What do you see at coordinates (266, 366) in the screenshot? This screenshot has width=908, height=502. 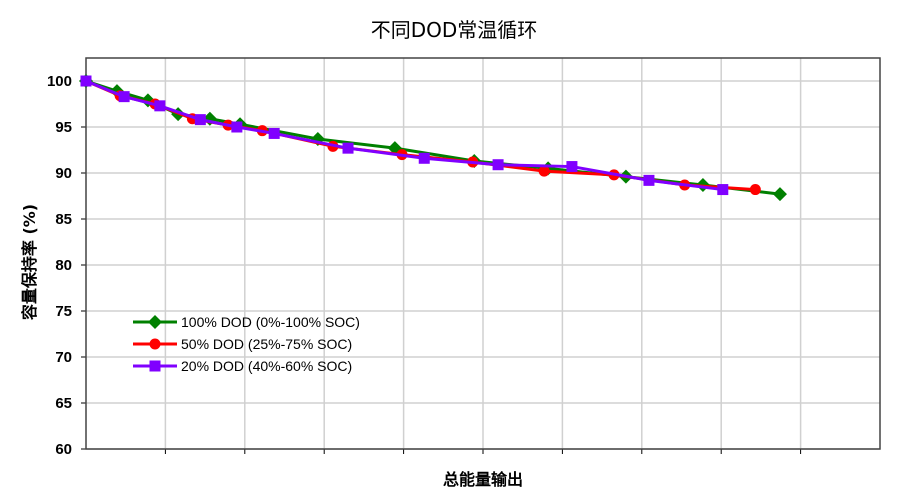 I see `legend-label: 20% DOD (40%-60% SOC)` at bounding box center [266, 366].